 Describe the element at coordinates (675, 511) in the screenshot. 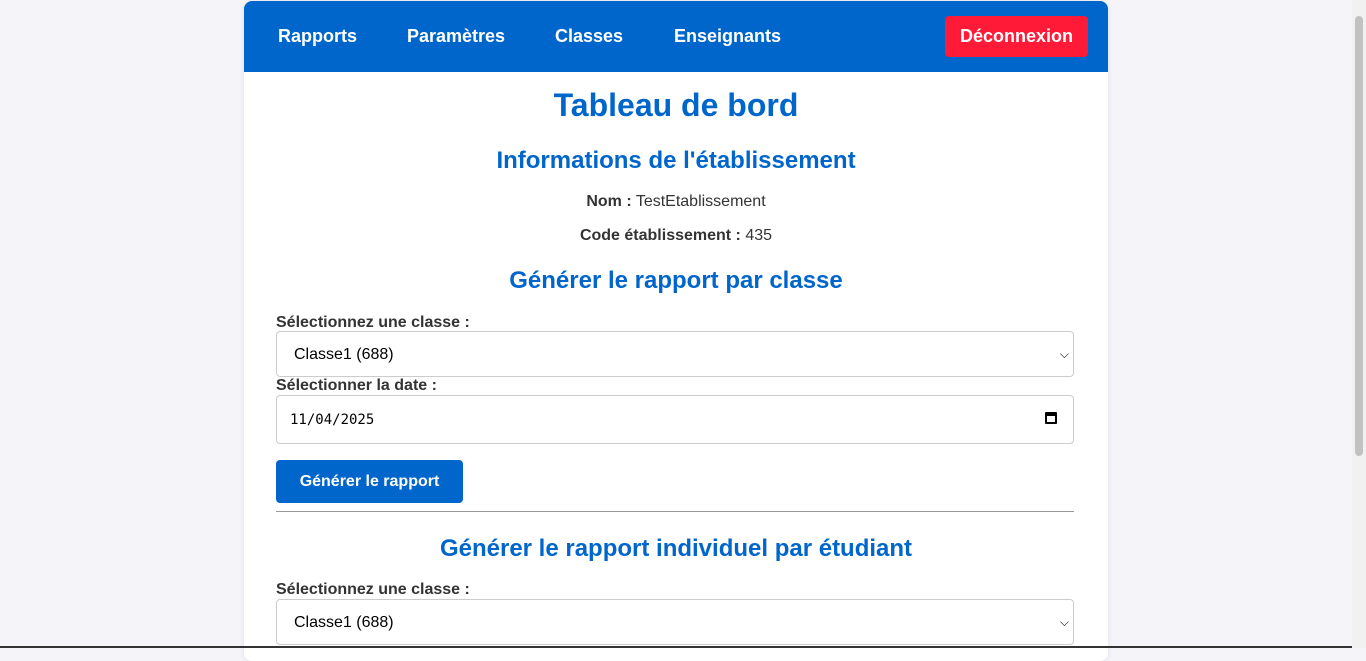

I see `divider` at that location.